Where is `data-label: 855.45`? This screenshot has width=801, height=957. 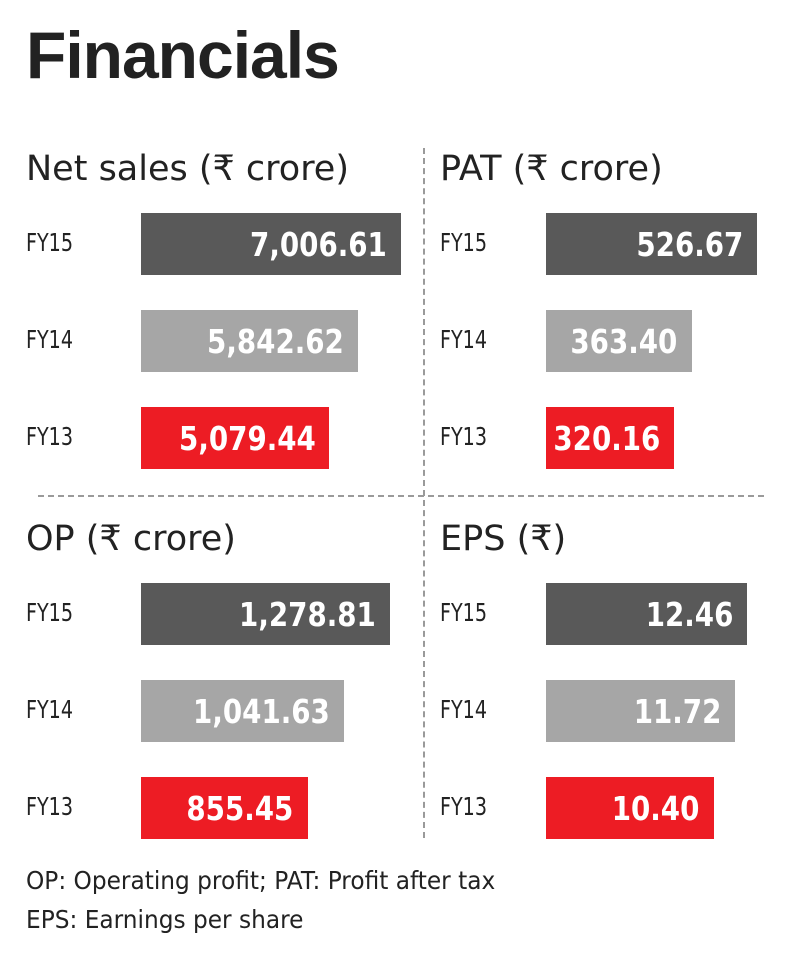
data-label: 855.45 is located at coordinates (240, 808).